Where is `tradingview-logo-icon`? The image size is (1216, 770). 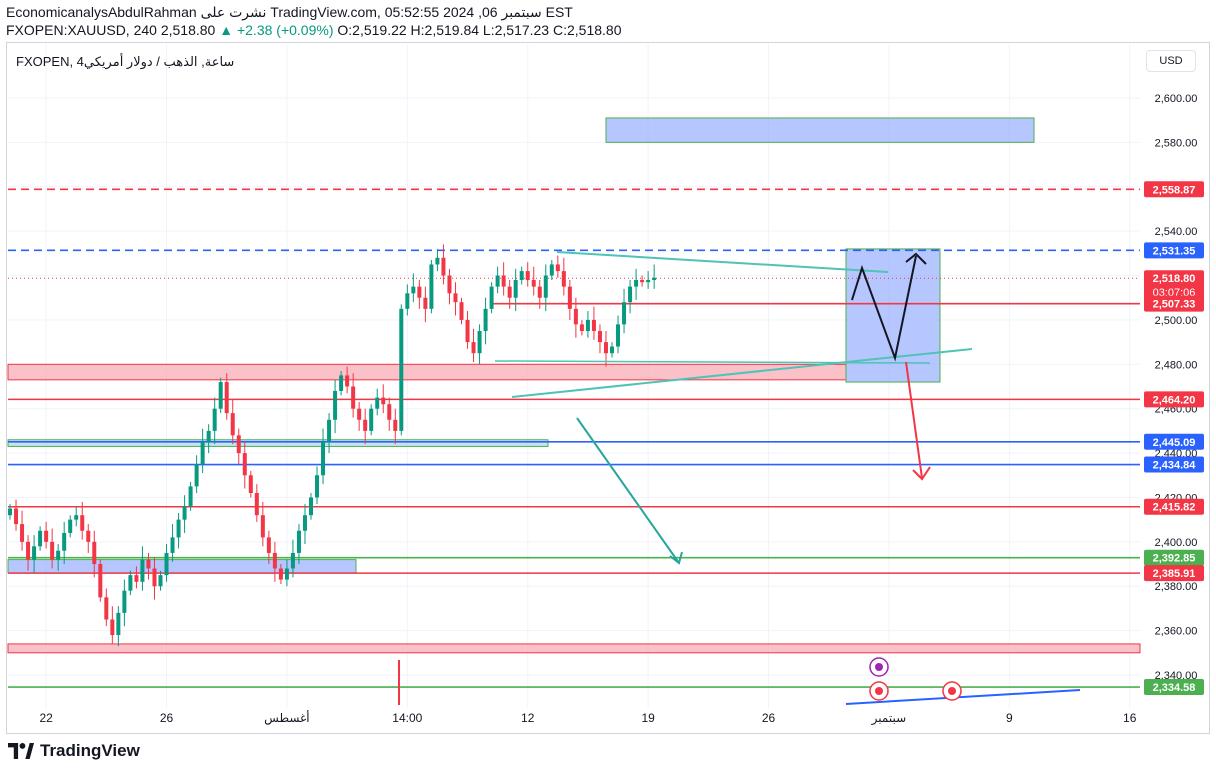
tradingview-logo-icon is located at coordinates (21, 751).